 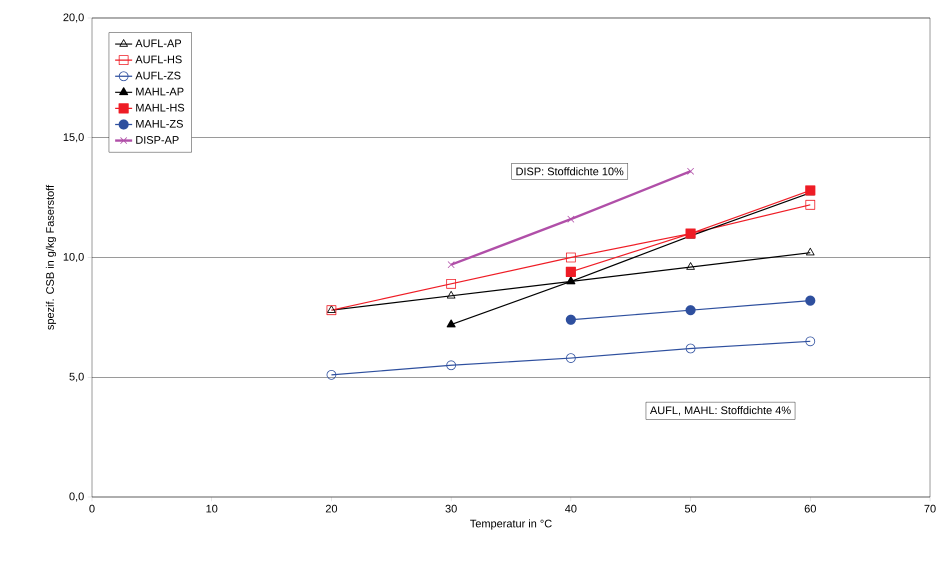 What do you see at coordinates (212, 508) in the screenshot?
I see `x-tick-label: 10` at bounding box center [212, 508].